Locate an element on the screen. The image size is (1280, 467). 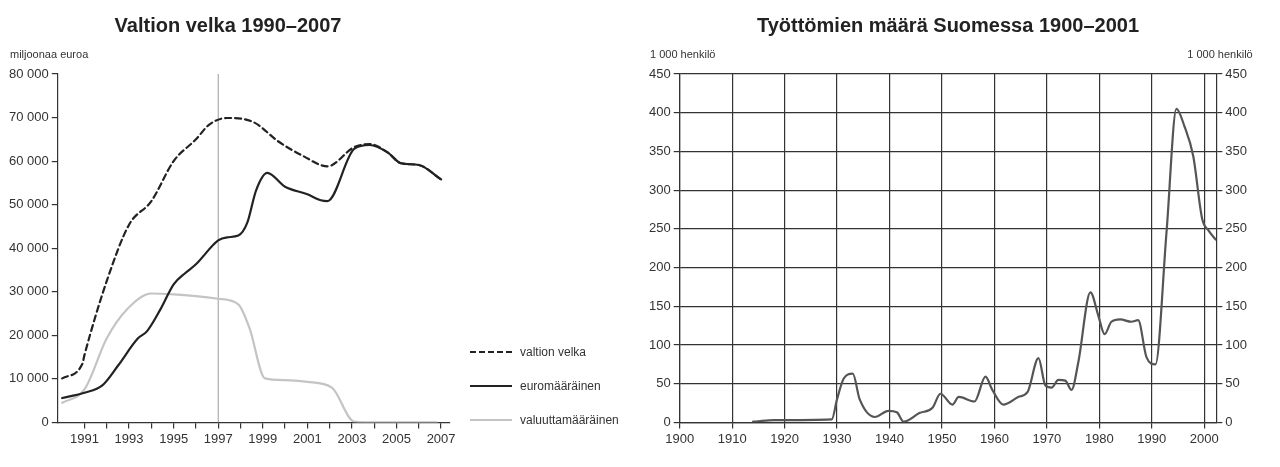
x-tick-label: 1960 is located at coordinates (994, 438).